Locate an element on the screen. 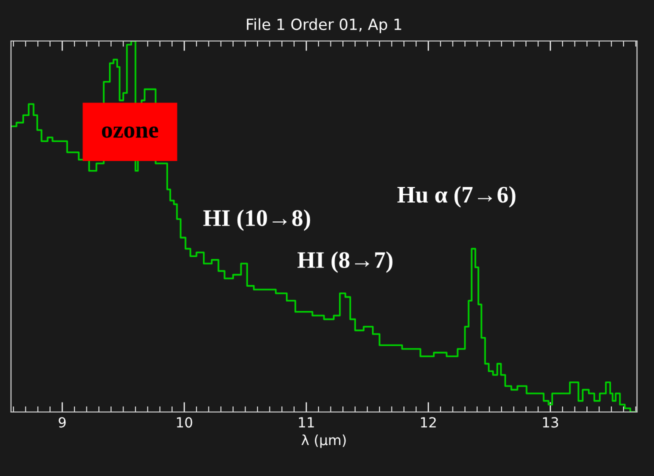 The width and height of the screenshot is (654, 476). annotation: ozone is located at coordinates (130, 132).